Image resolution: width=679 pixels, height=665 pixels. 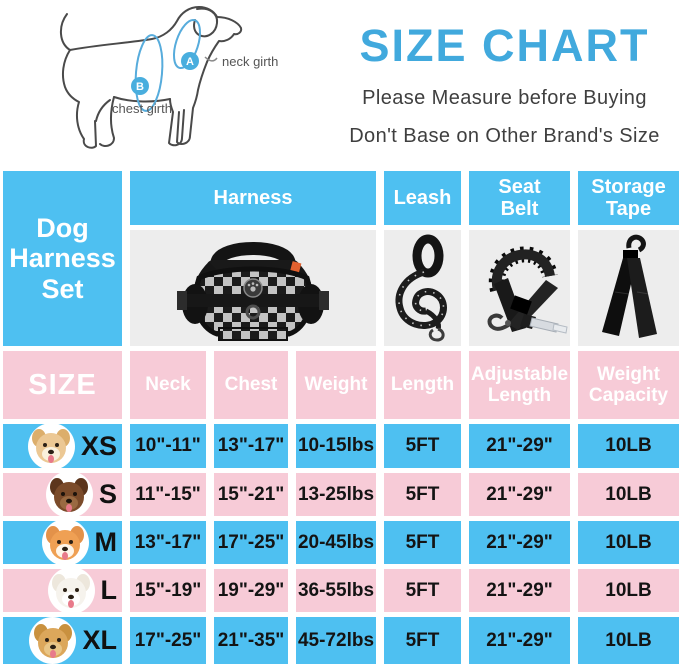 What do you see at coordinates (168, 590) in the screenshot?
I see `l-neck-value: 15"-19"` at bounding box center [168, 590].